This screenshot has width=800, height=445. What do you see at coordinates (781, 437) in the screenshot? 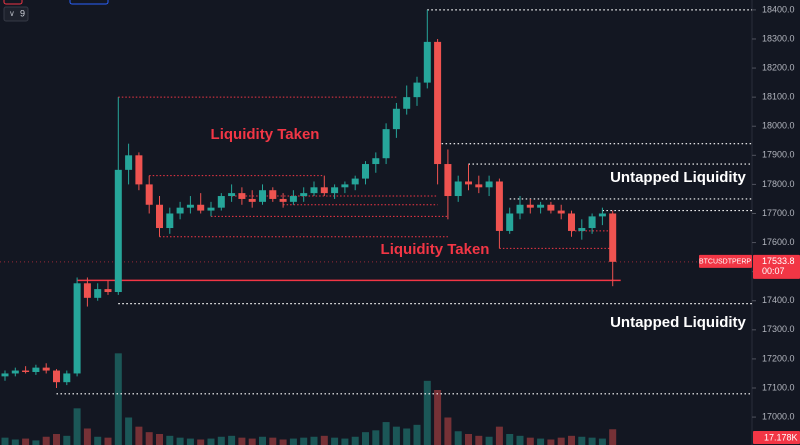
I see `volume-label: 17.178K` at bounding box center [781, 437].